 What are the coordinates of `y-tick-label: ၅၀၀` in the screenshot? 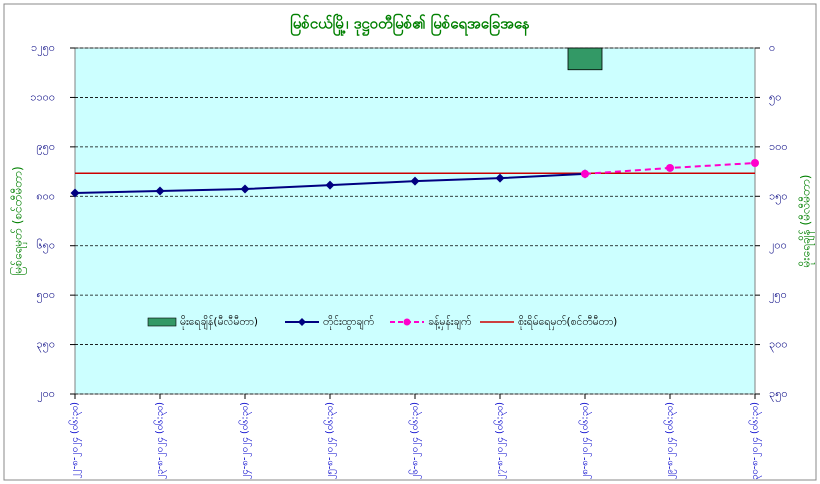 It's located at (45, 295).